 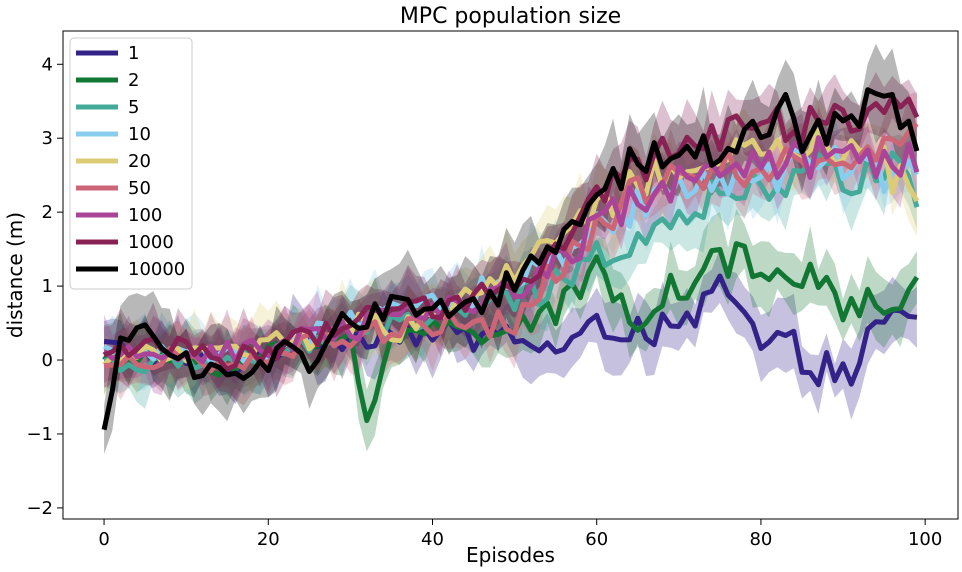 I want to click on y-tick-label: 0, so click(x=47, y=360).